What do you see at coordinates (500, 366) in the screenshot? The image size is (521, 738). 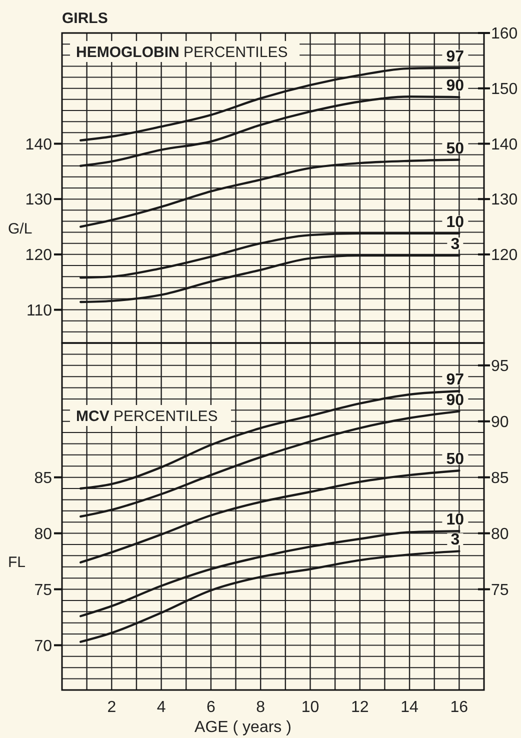 I see `y2-tick-label: 95` at bounding box center [500, 366].